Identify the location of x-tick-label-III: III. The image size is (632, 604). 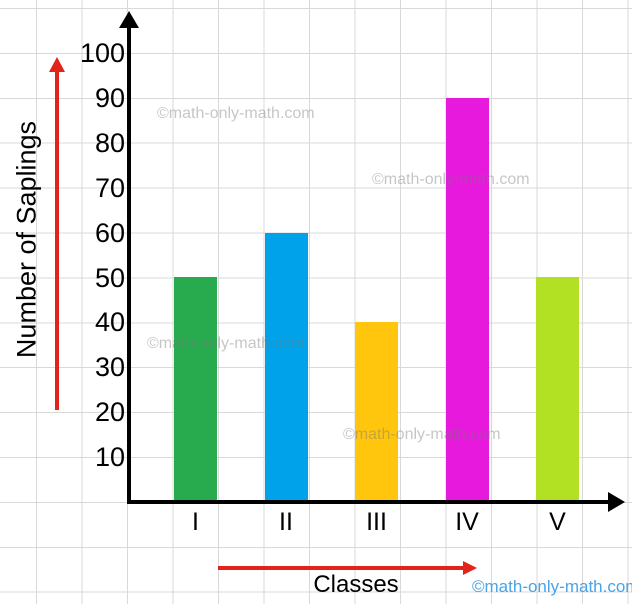
(376, 522).